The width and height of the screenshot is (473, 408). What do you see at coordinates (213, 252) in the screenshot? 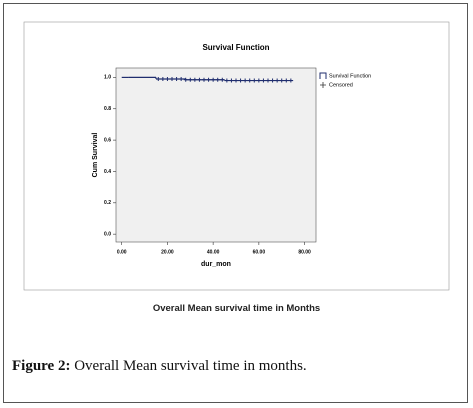
I see `x-tick-label: 40.00` at bounding box center [213, 252].